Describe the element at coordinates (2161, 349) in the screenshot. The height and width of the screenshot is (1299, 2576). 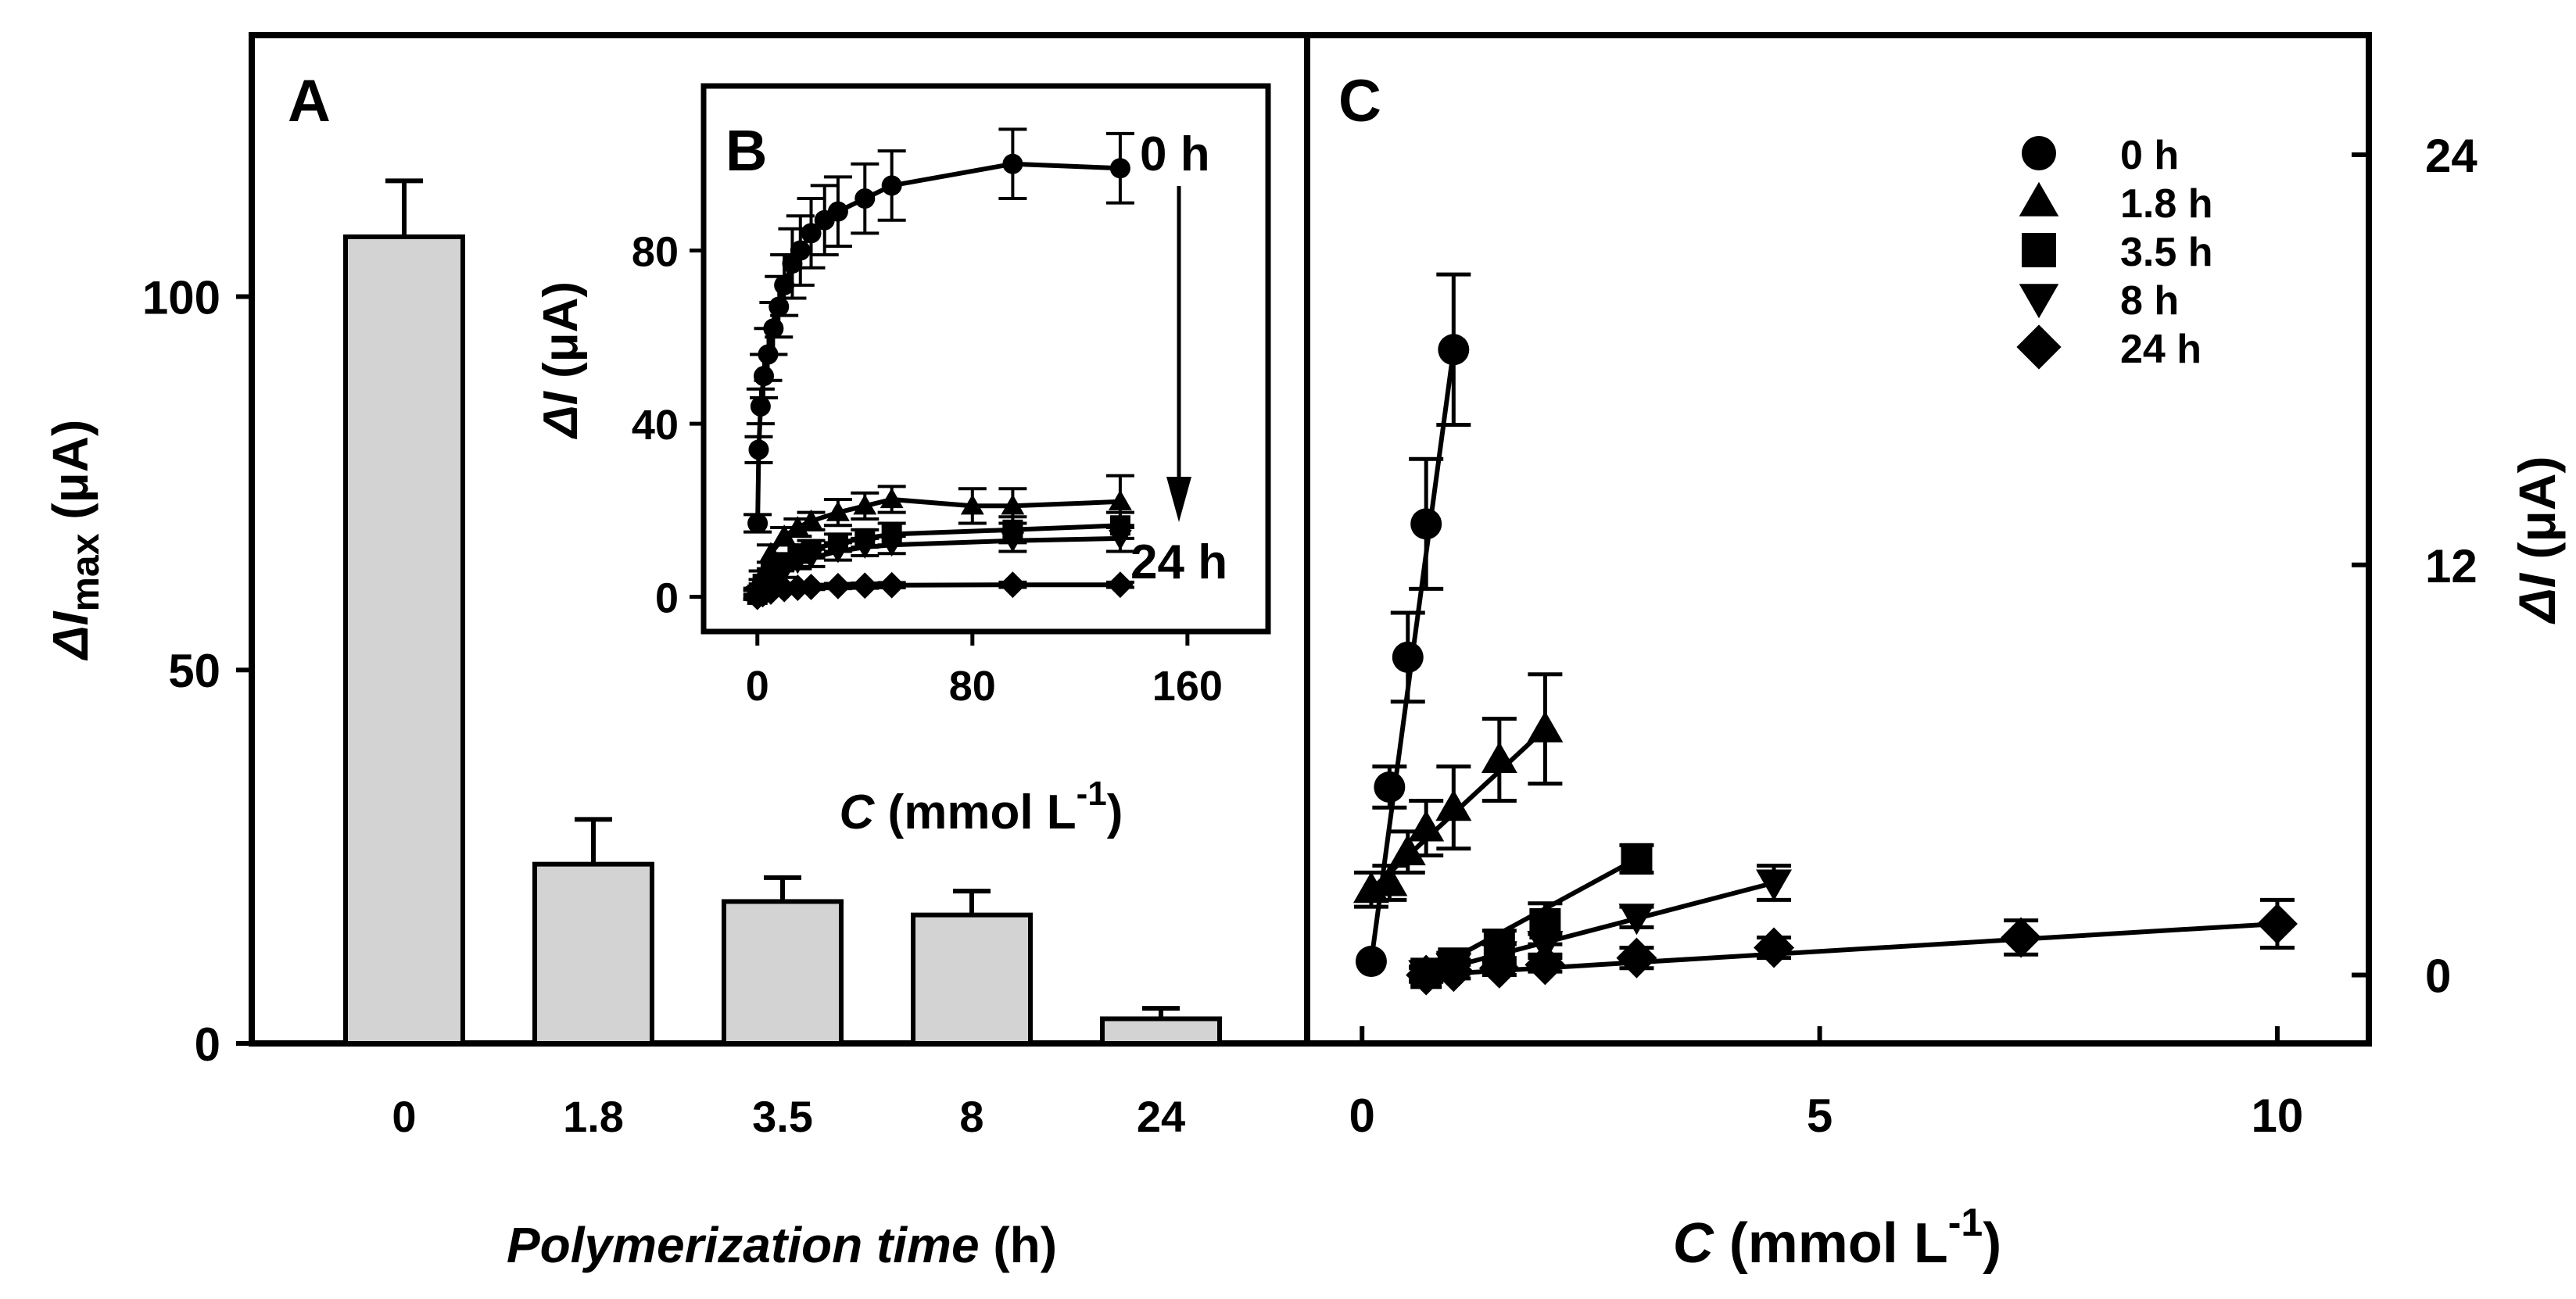
I see `legend-label: 24 h` at that location.